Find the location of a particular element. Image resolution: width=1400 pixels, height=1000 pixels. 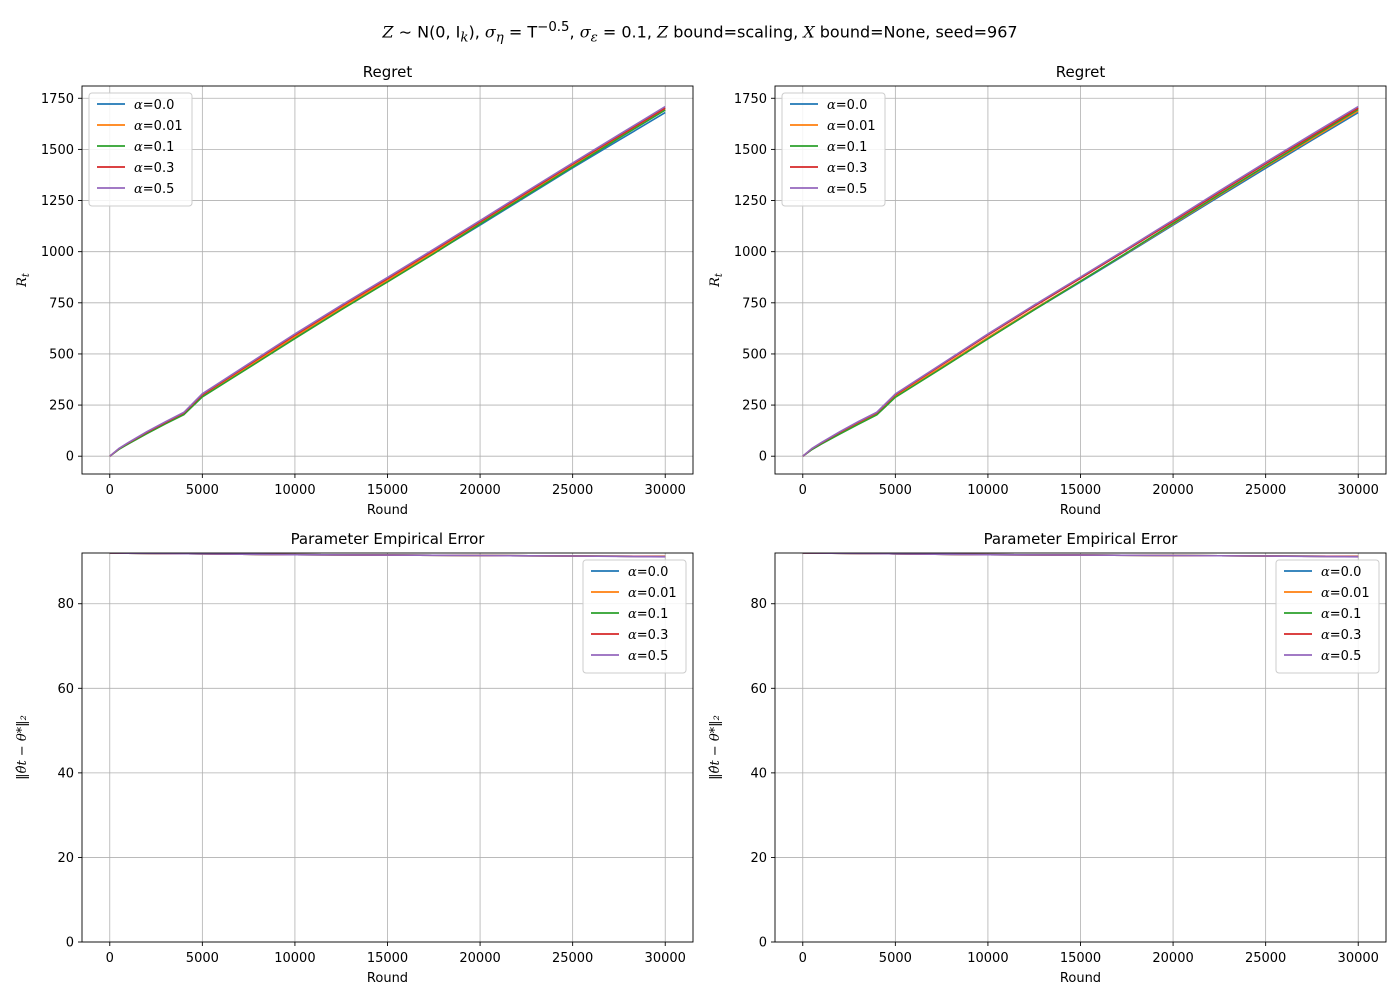

suptitle-zbound-text: bound=scaling, is located at coordinates (736, 32).